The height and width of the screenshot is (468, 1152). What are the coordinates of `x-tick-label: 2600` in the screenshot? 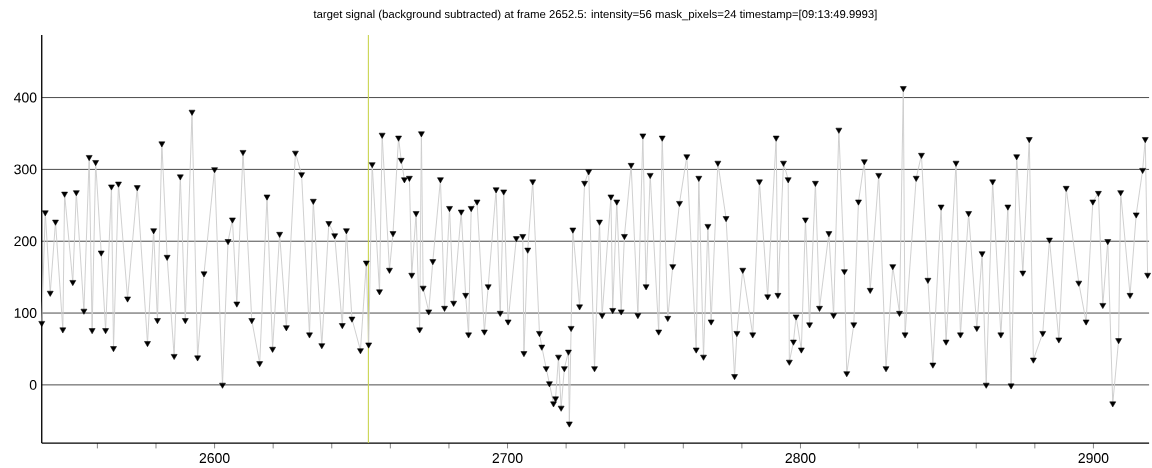 It's located at (214, 458).